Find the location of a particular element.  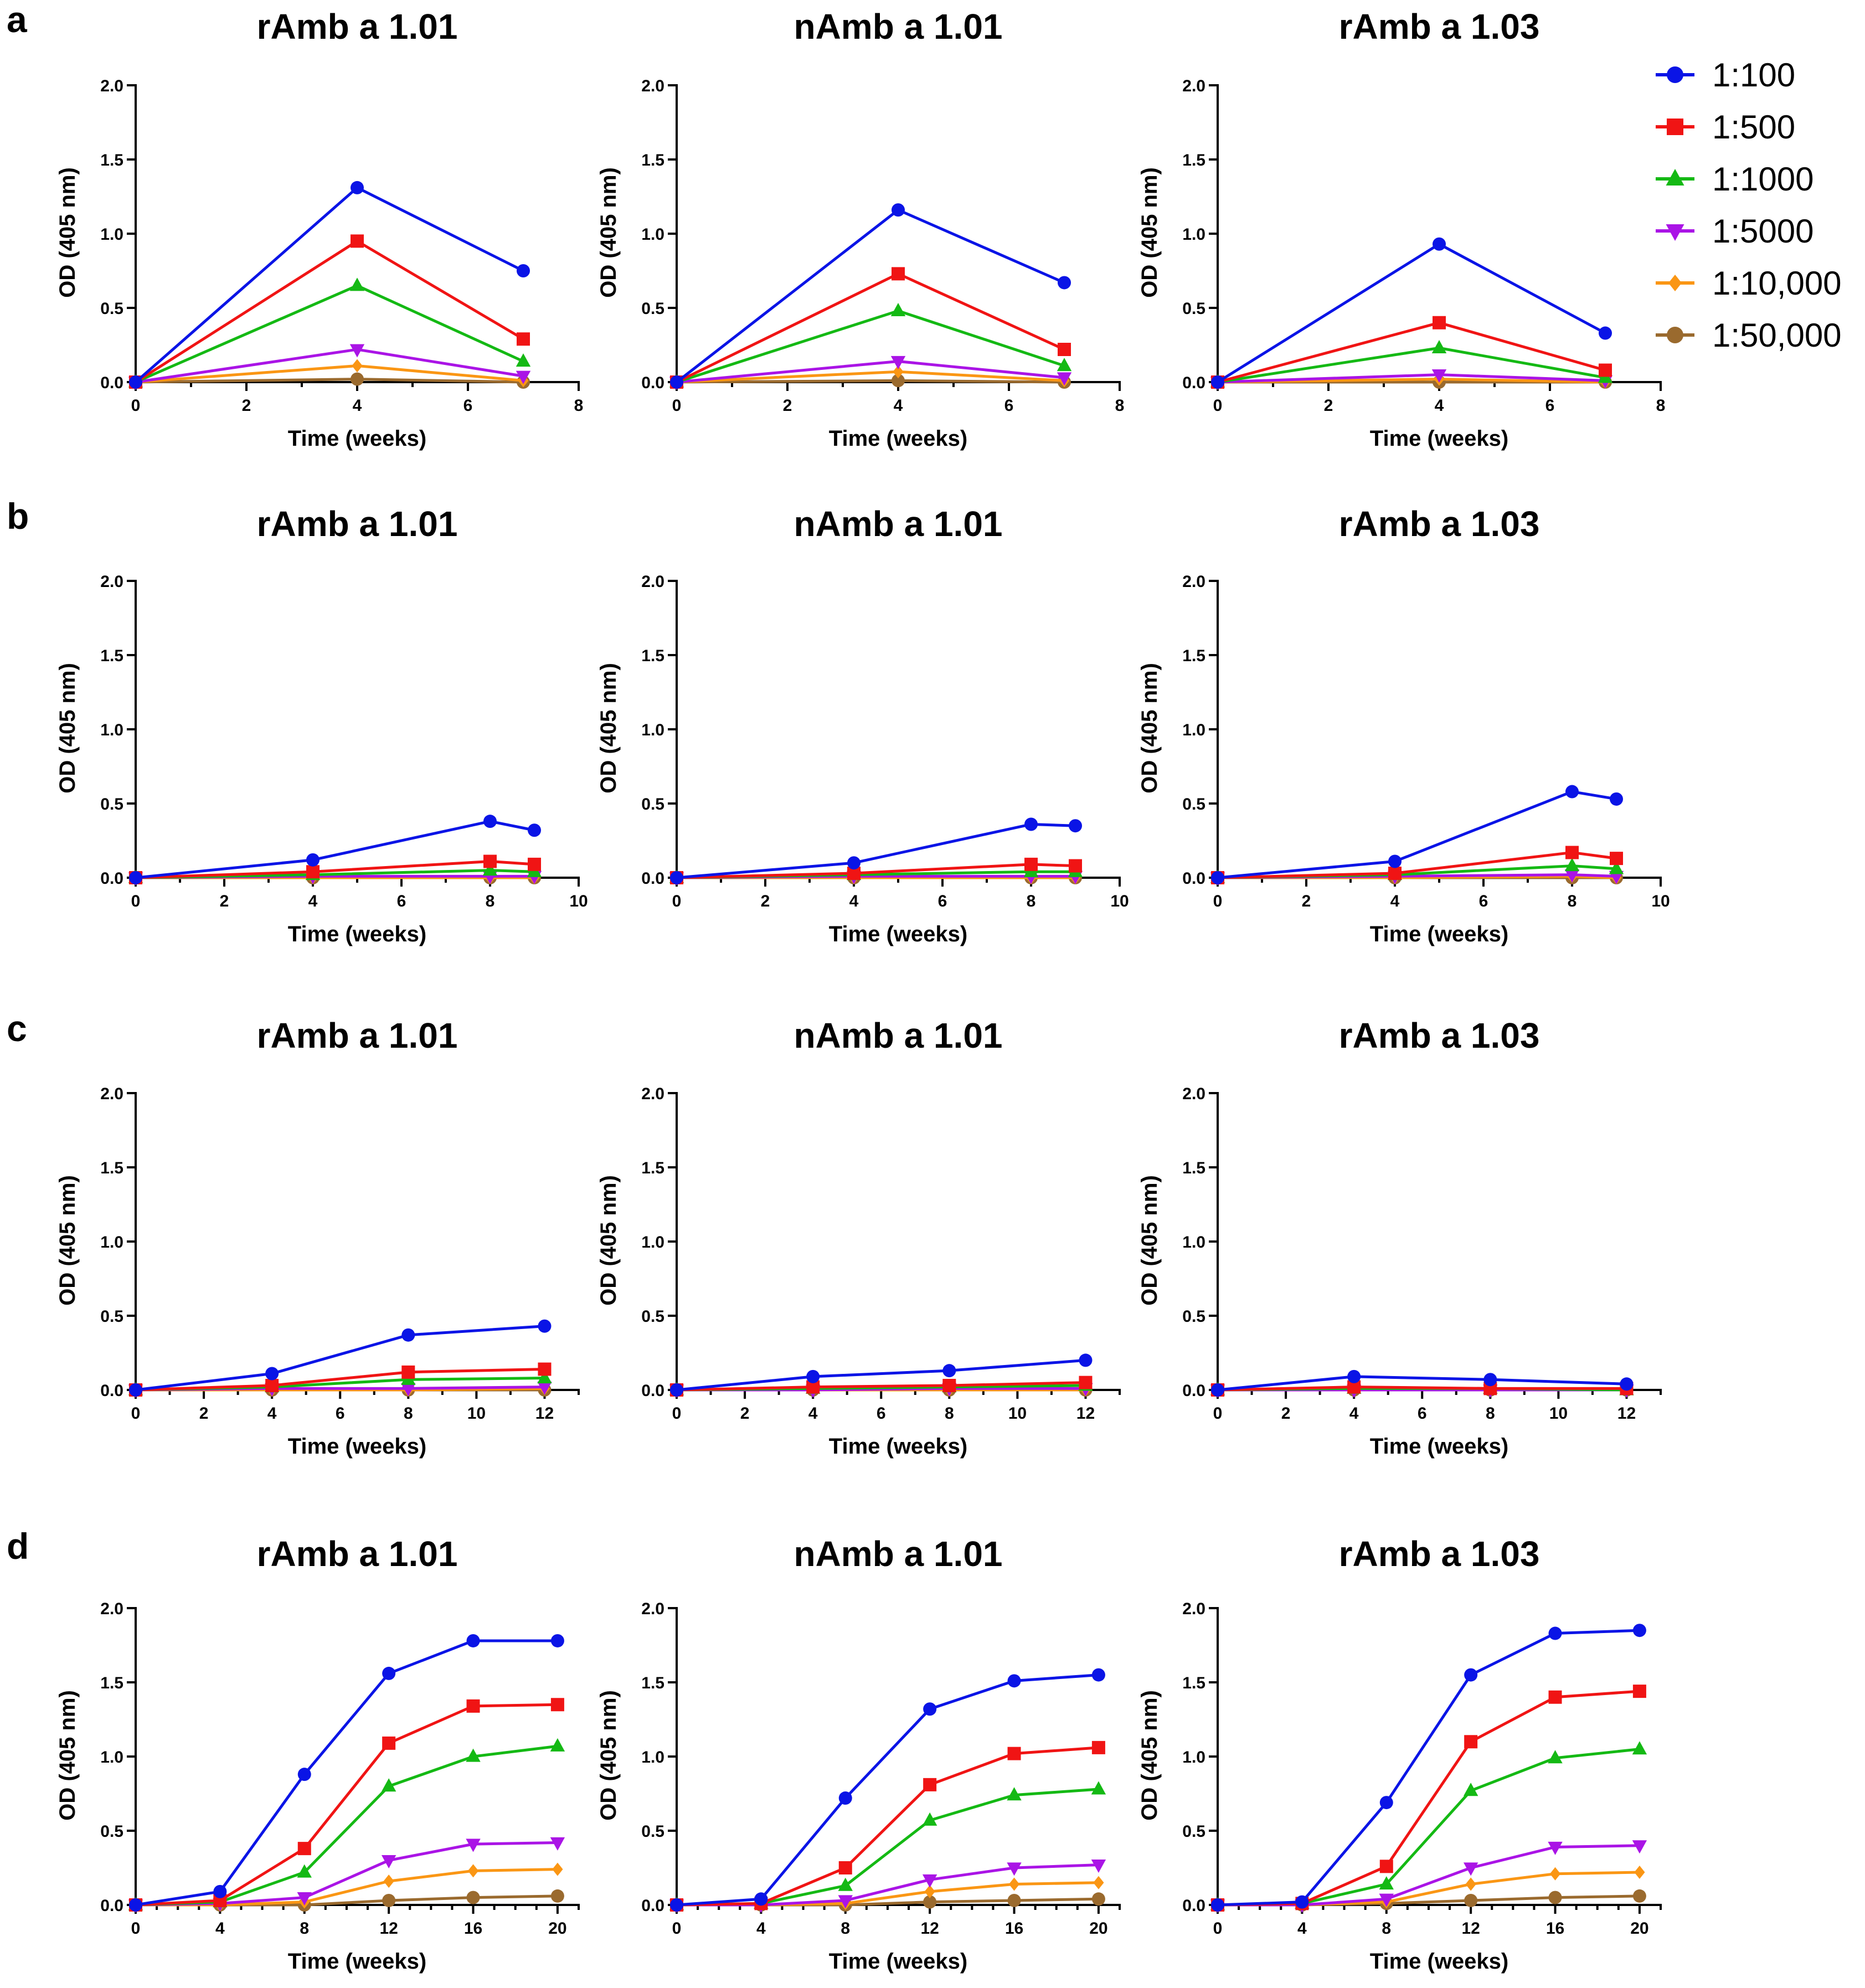

legend-label: 1:100 is located at coordinates (1753, 75).